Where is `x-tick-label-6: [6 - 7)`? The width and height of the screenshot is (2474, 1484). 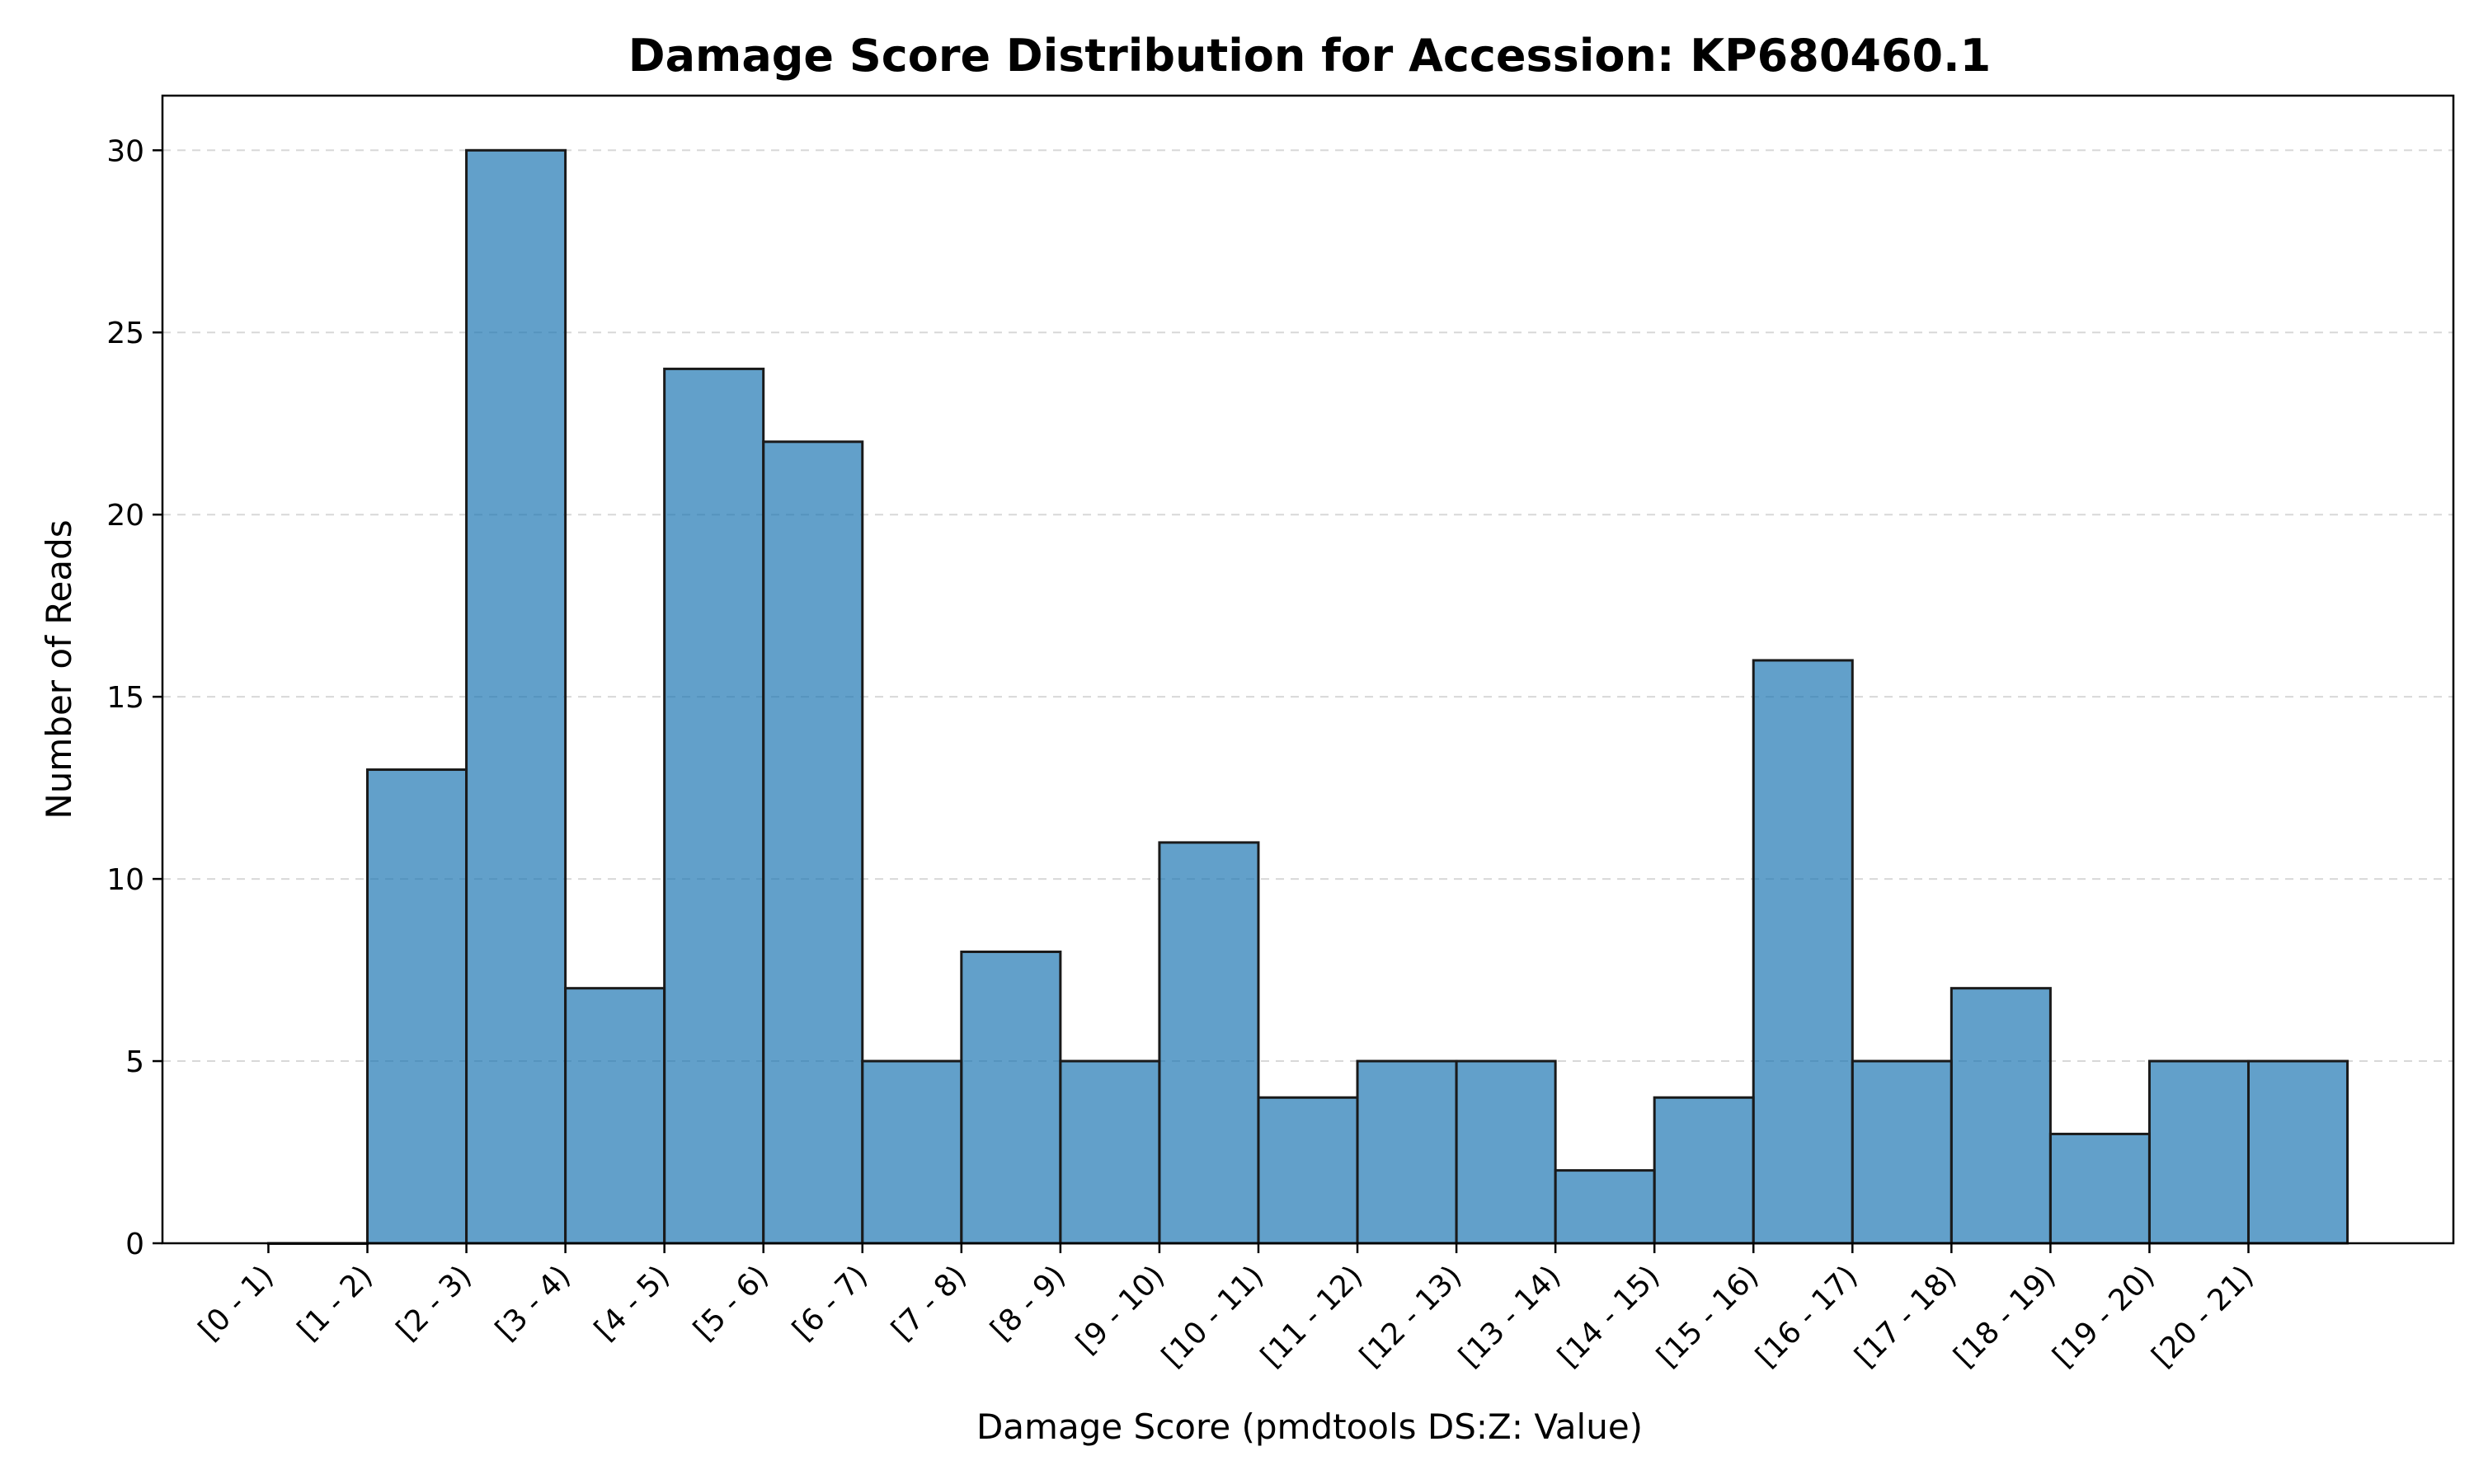
x-tick-label-6: [6 - 7) is located at coordinates (831, 1303).